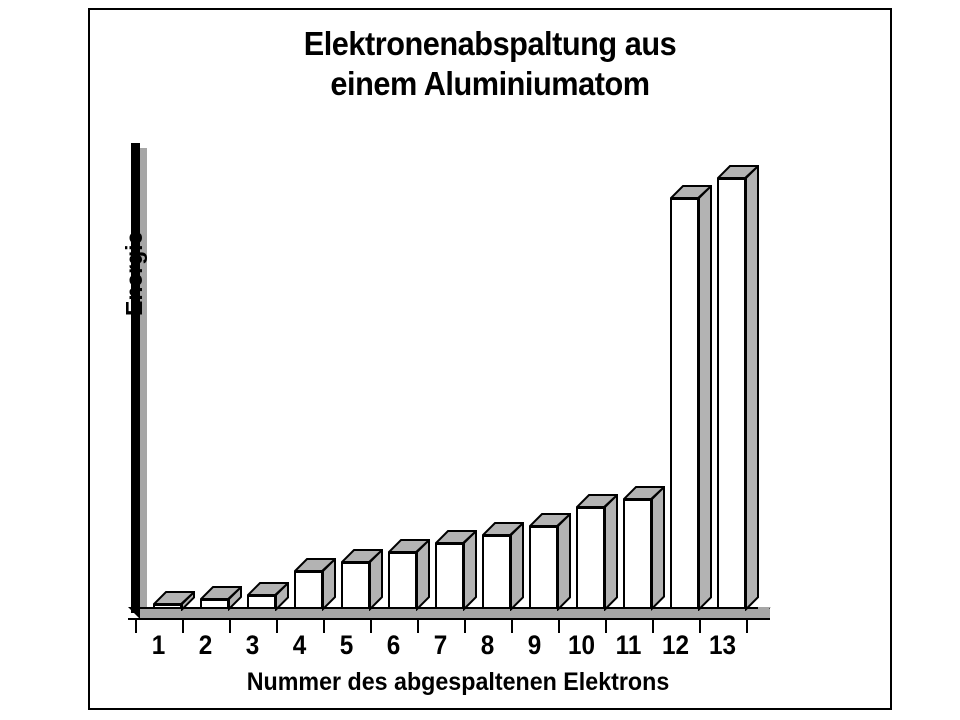  I want to click on x-tick-label-8: 8, so click(487, 645).